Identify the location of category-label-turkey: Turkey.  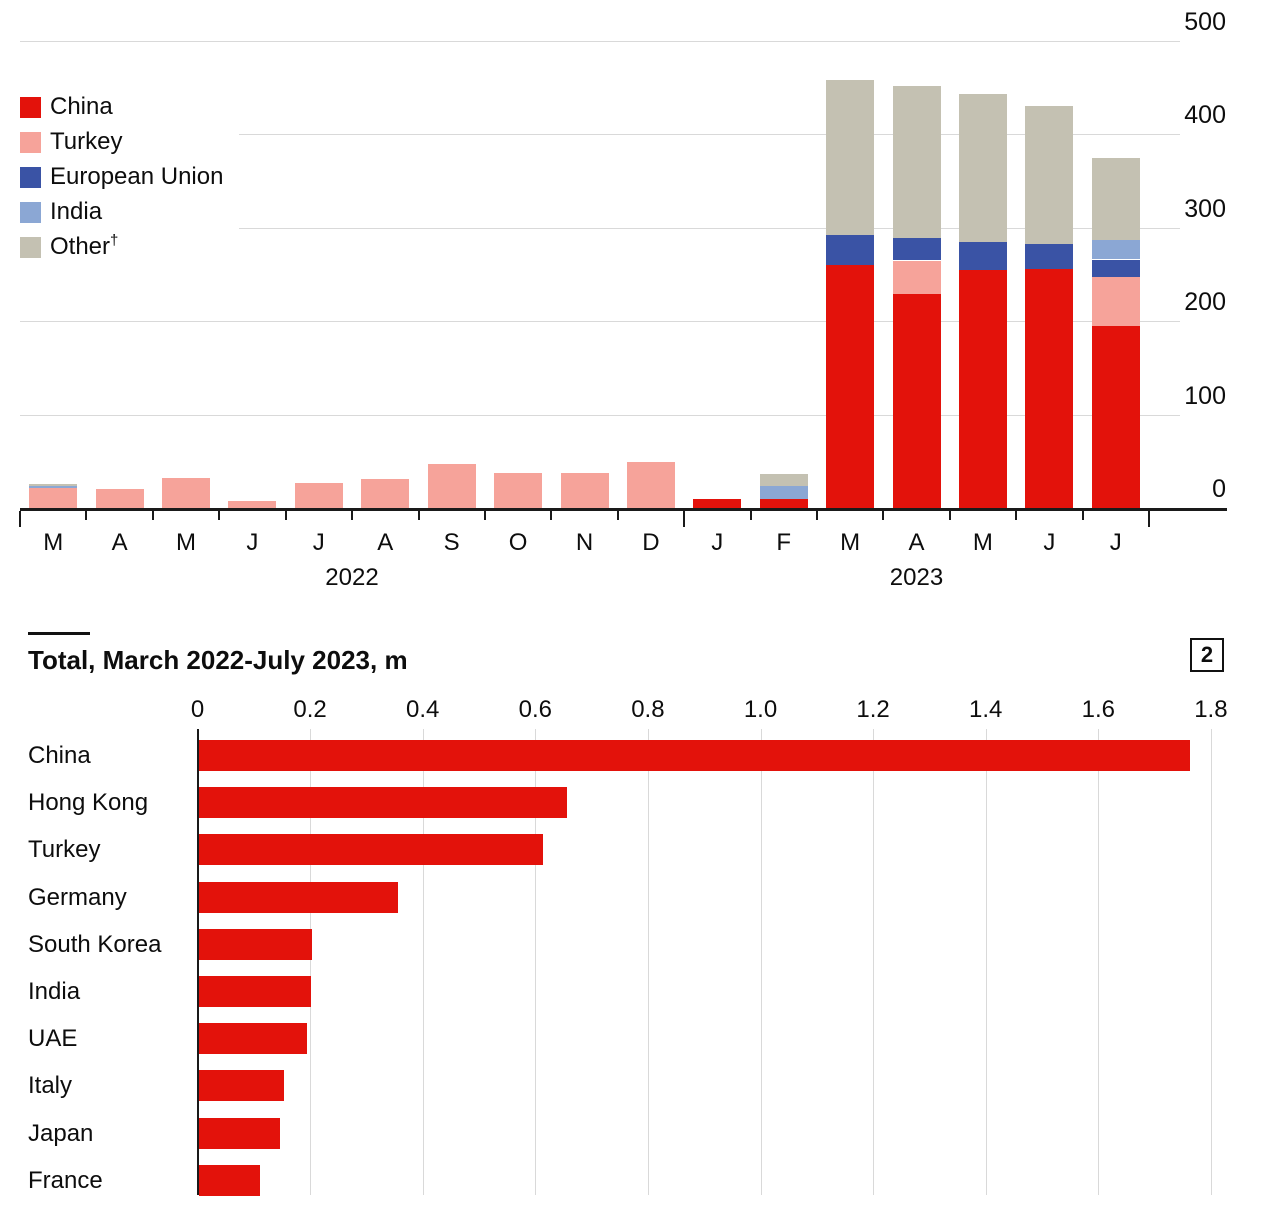
(64, 850).